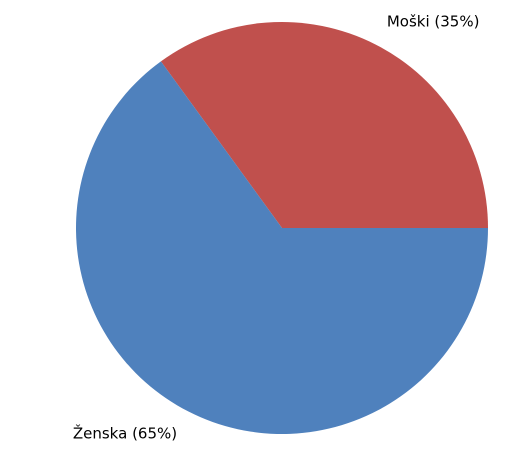  Describe the element at coordinates (433, 22) in the screenshot. I see `slice-label: Moški (35%)` at that location.